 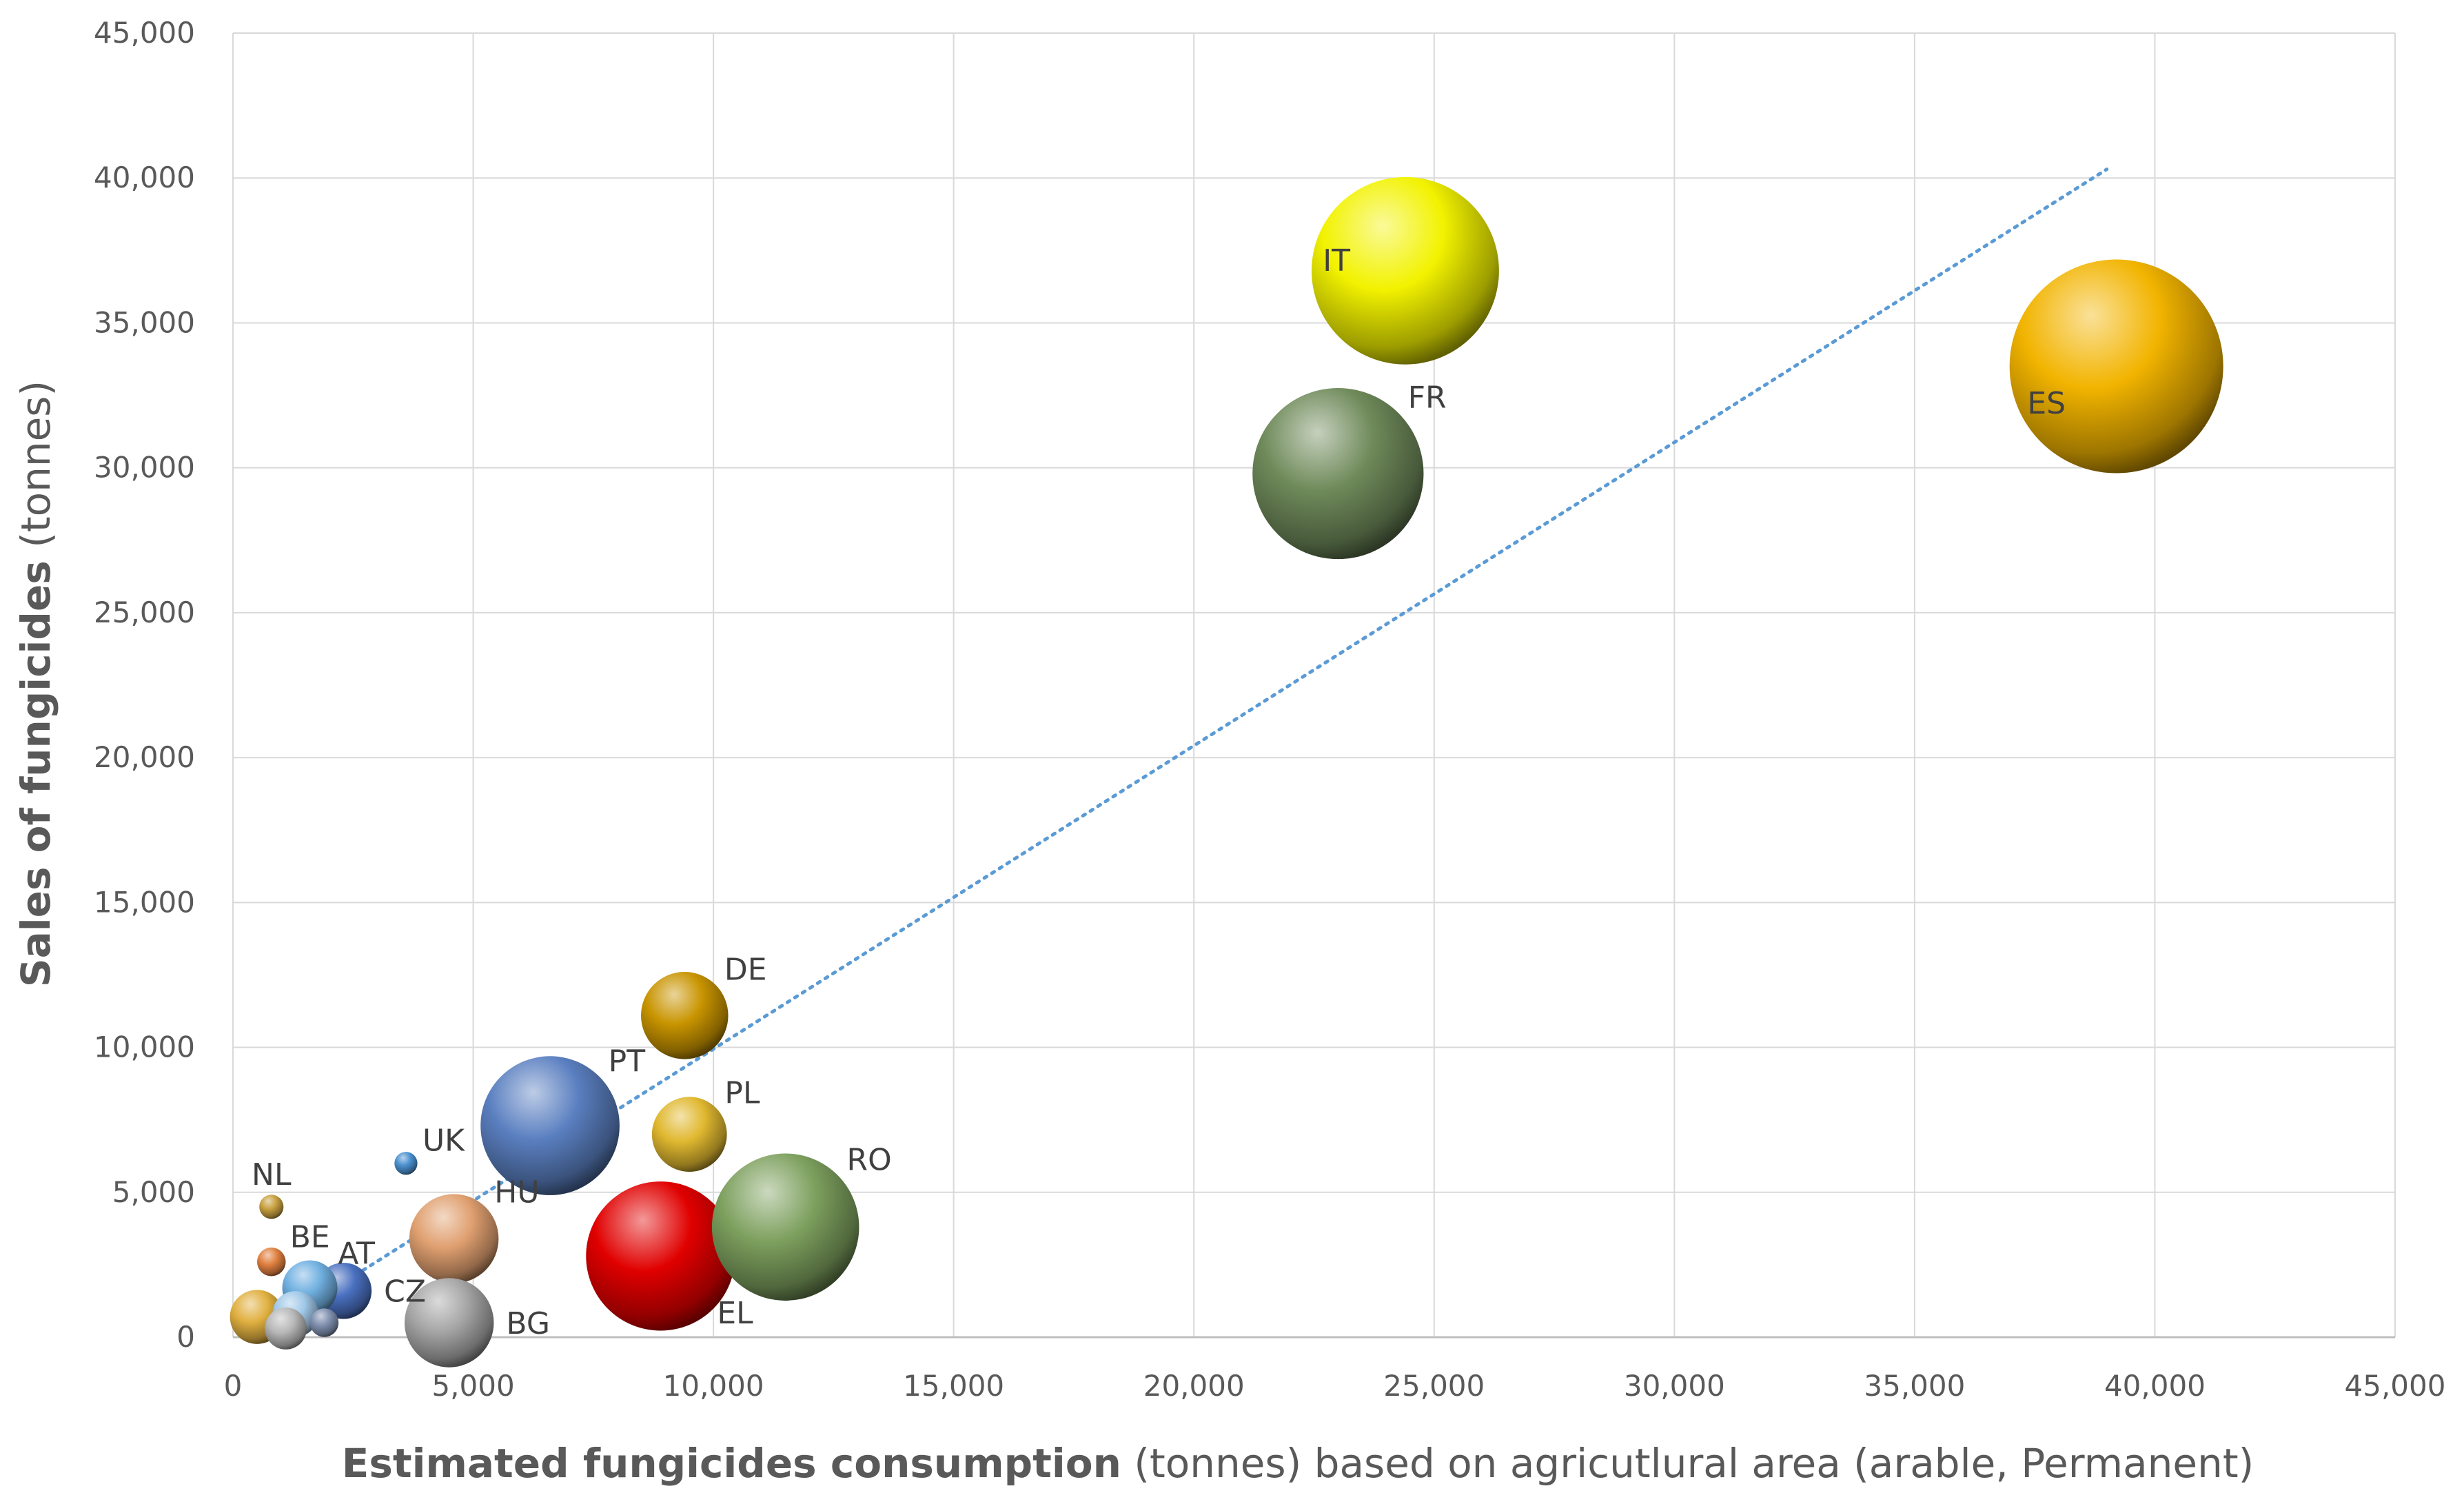 I want to click on bubble-label-nl: NL, so click(x=272, y=1174).